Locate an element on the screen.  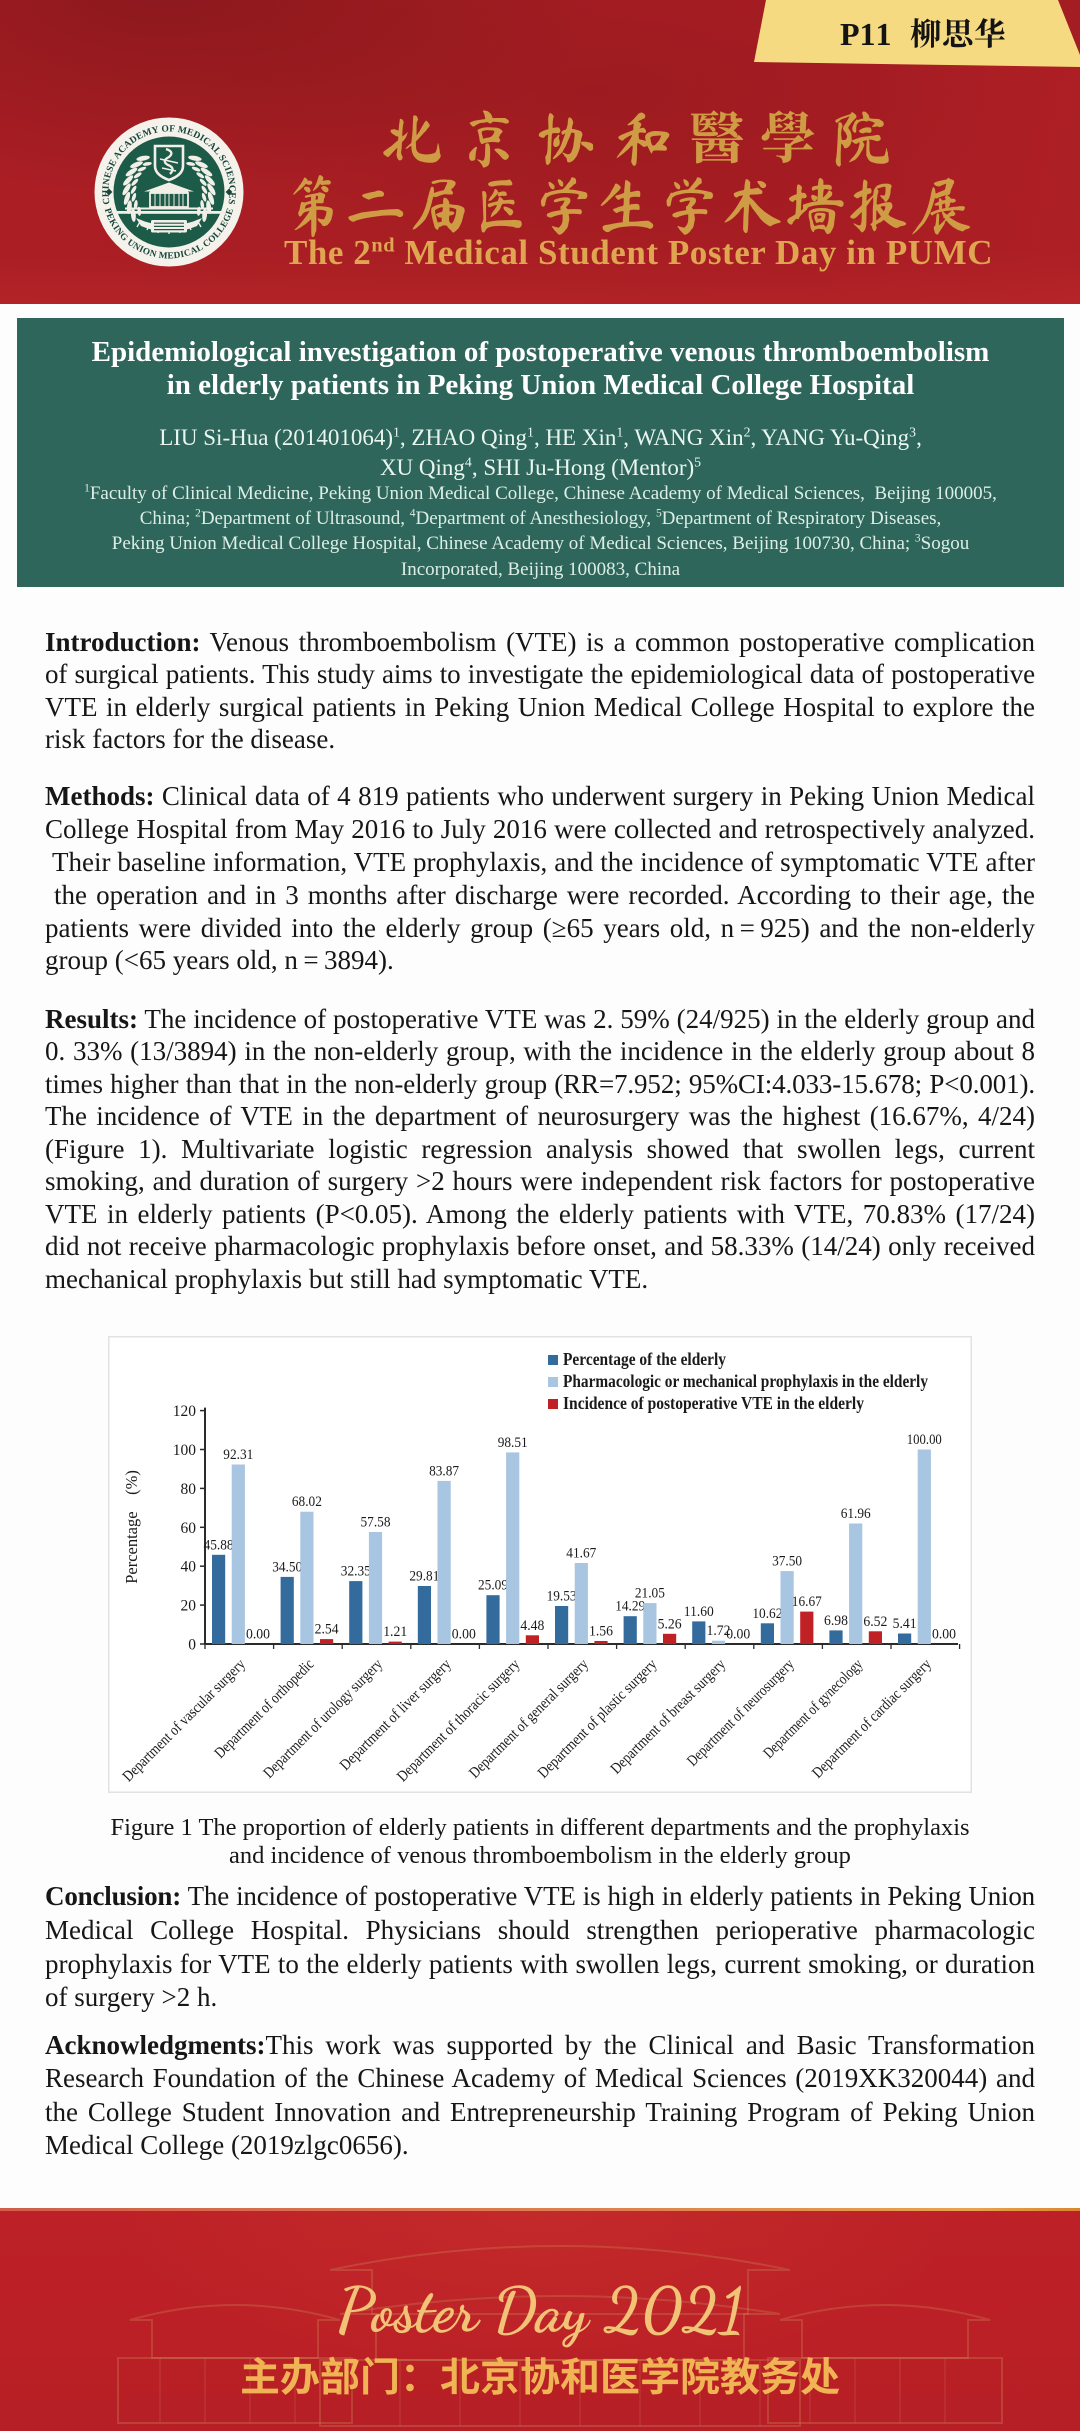
svg-text: 100.00 is located at coordinates (924, 1440).